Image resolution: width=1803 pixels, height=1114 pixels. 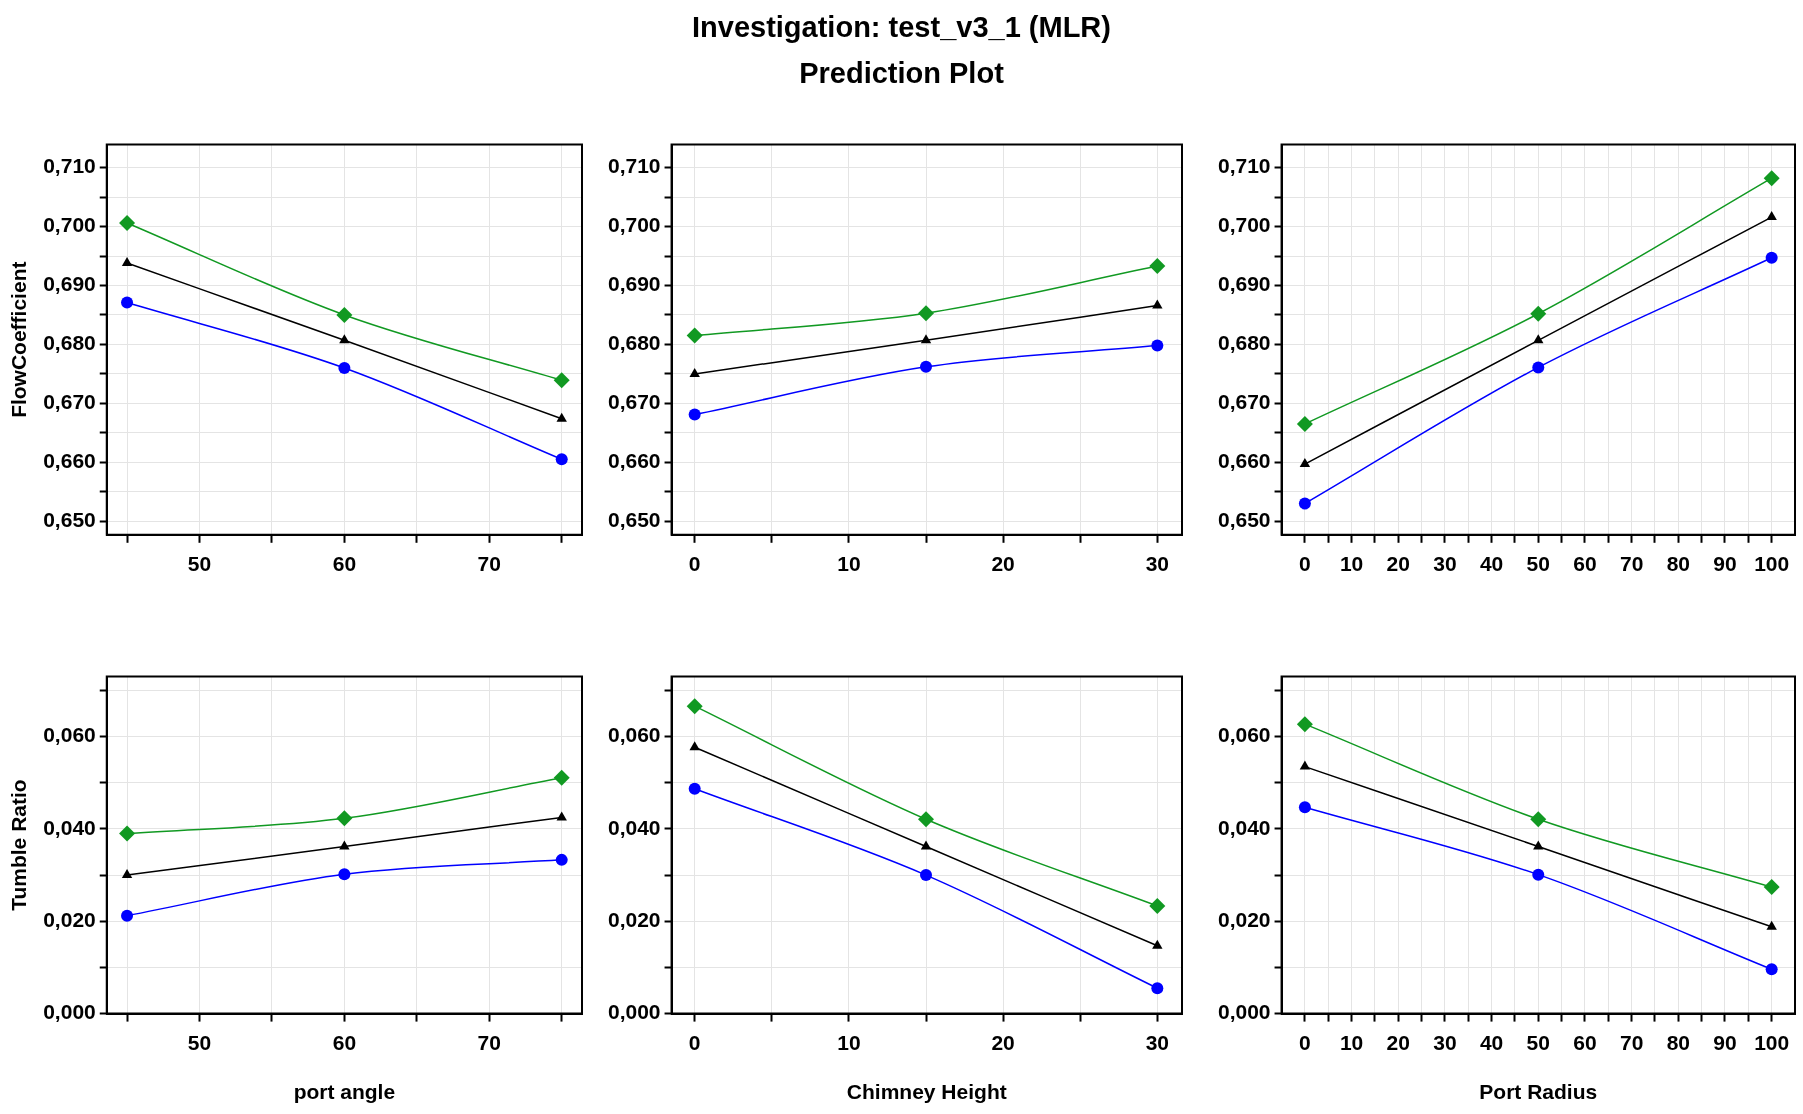 What do you see at coordinates (1725, 1042) in the screenshot?
I see `x-tick-label: 90` at bounding box center [1725, 1042].